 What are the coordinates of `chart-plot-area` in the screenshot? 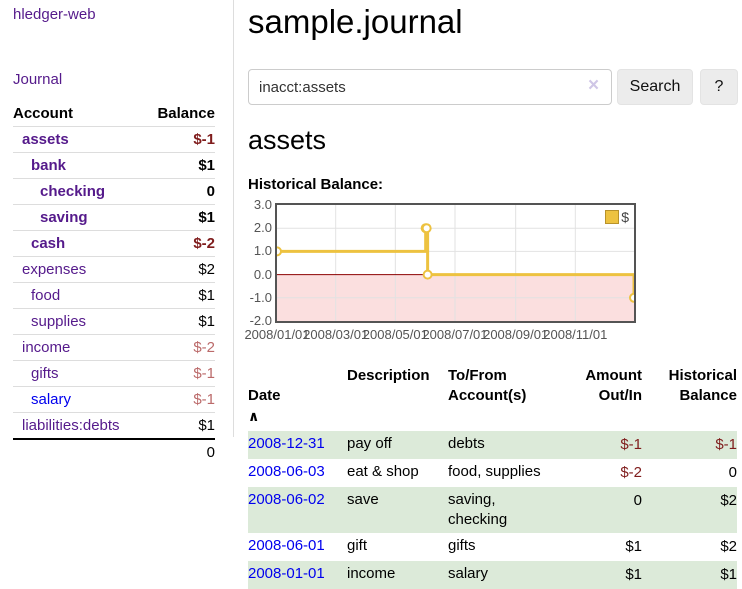 It's located at (455, 263).